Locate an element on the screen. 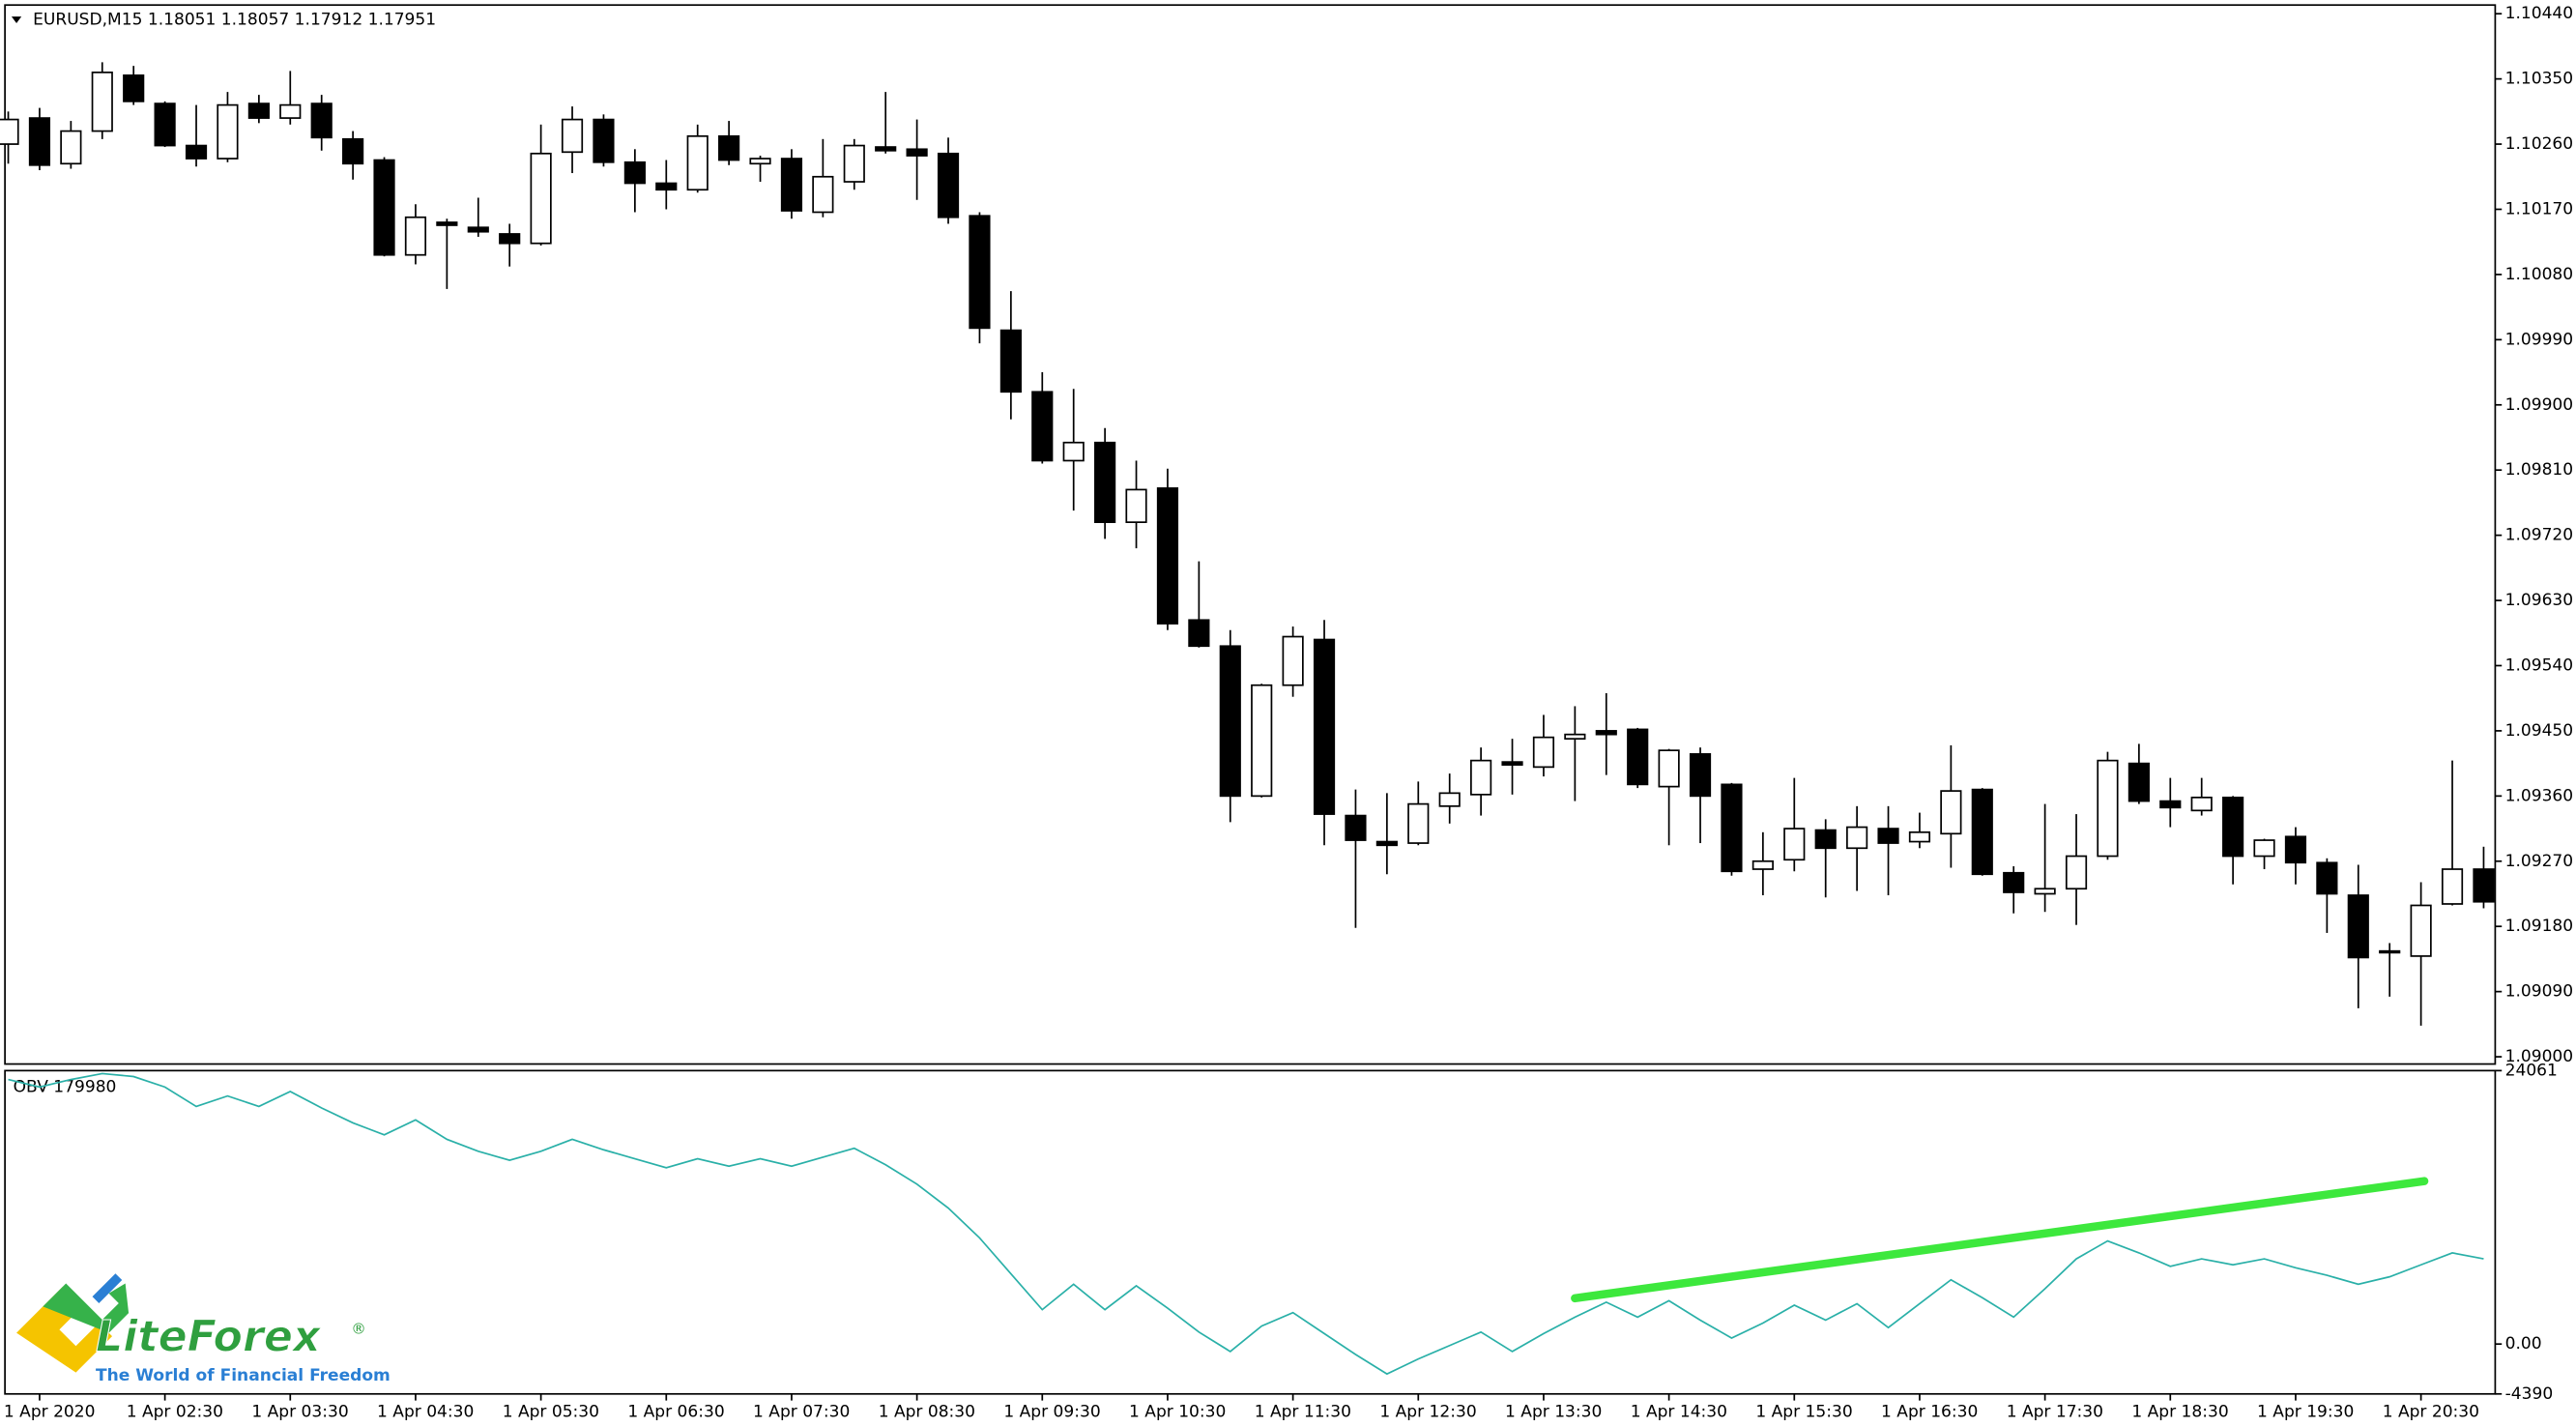  x-tick-label: 1 Apr 04:30 is located at coordinates (425, 1412).